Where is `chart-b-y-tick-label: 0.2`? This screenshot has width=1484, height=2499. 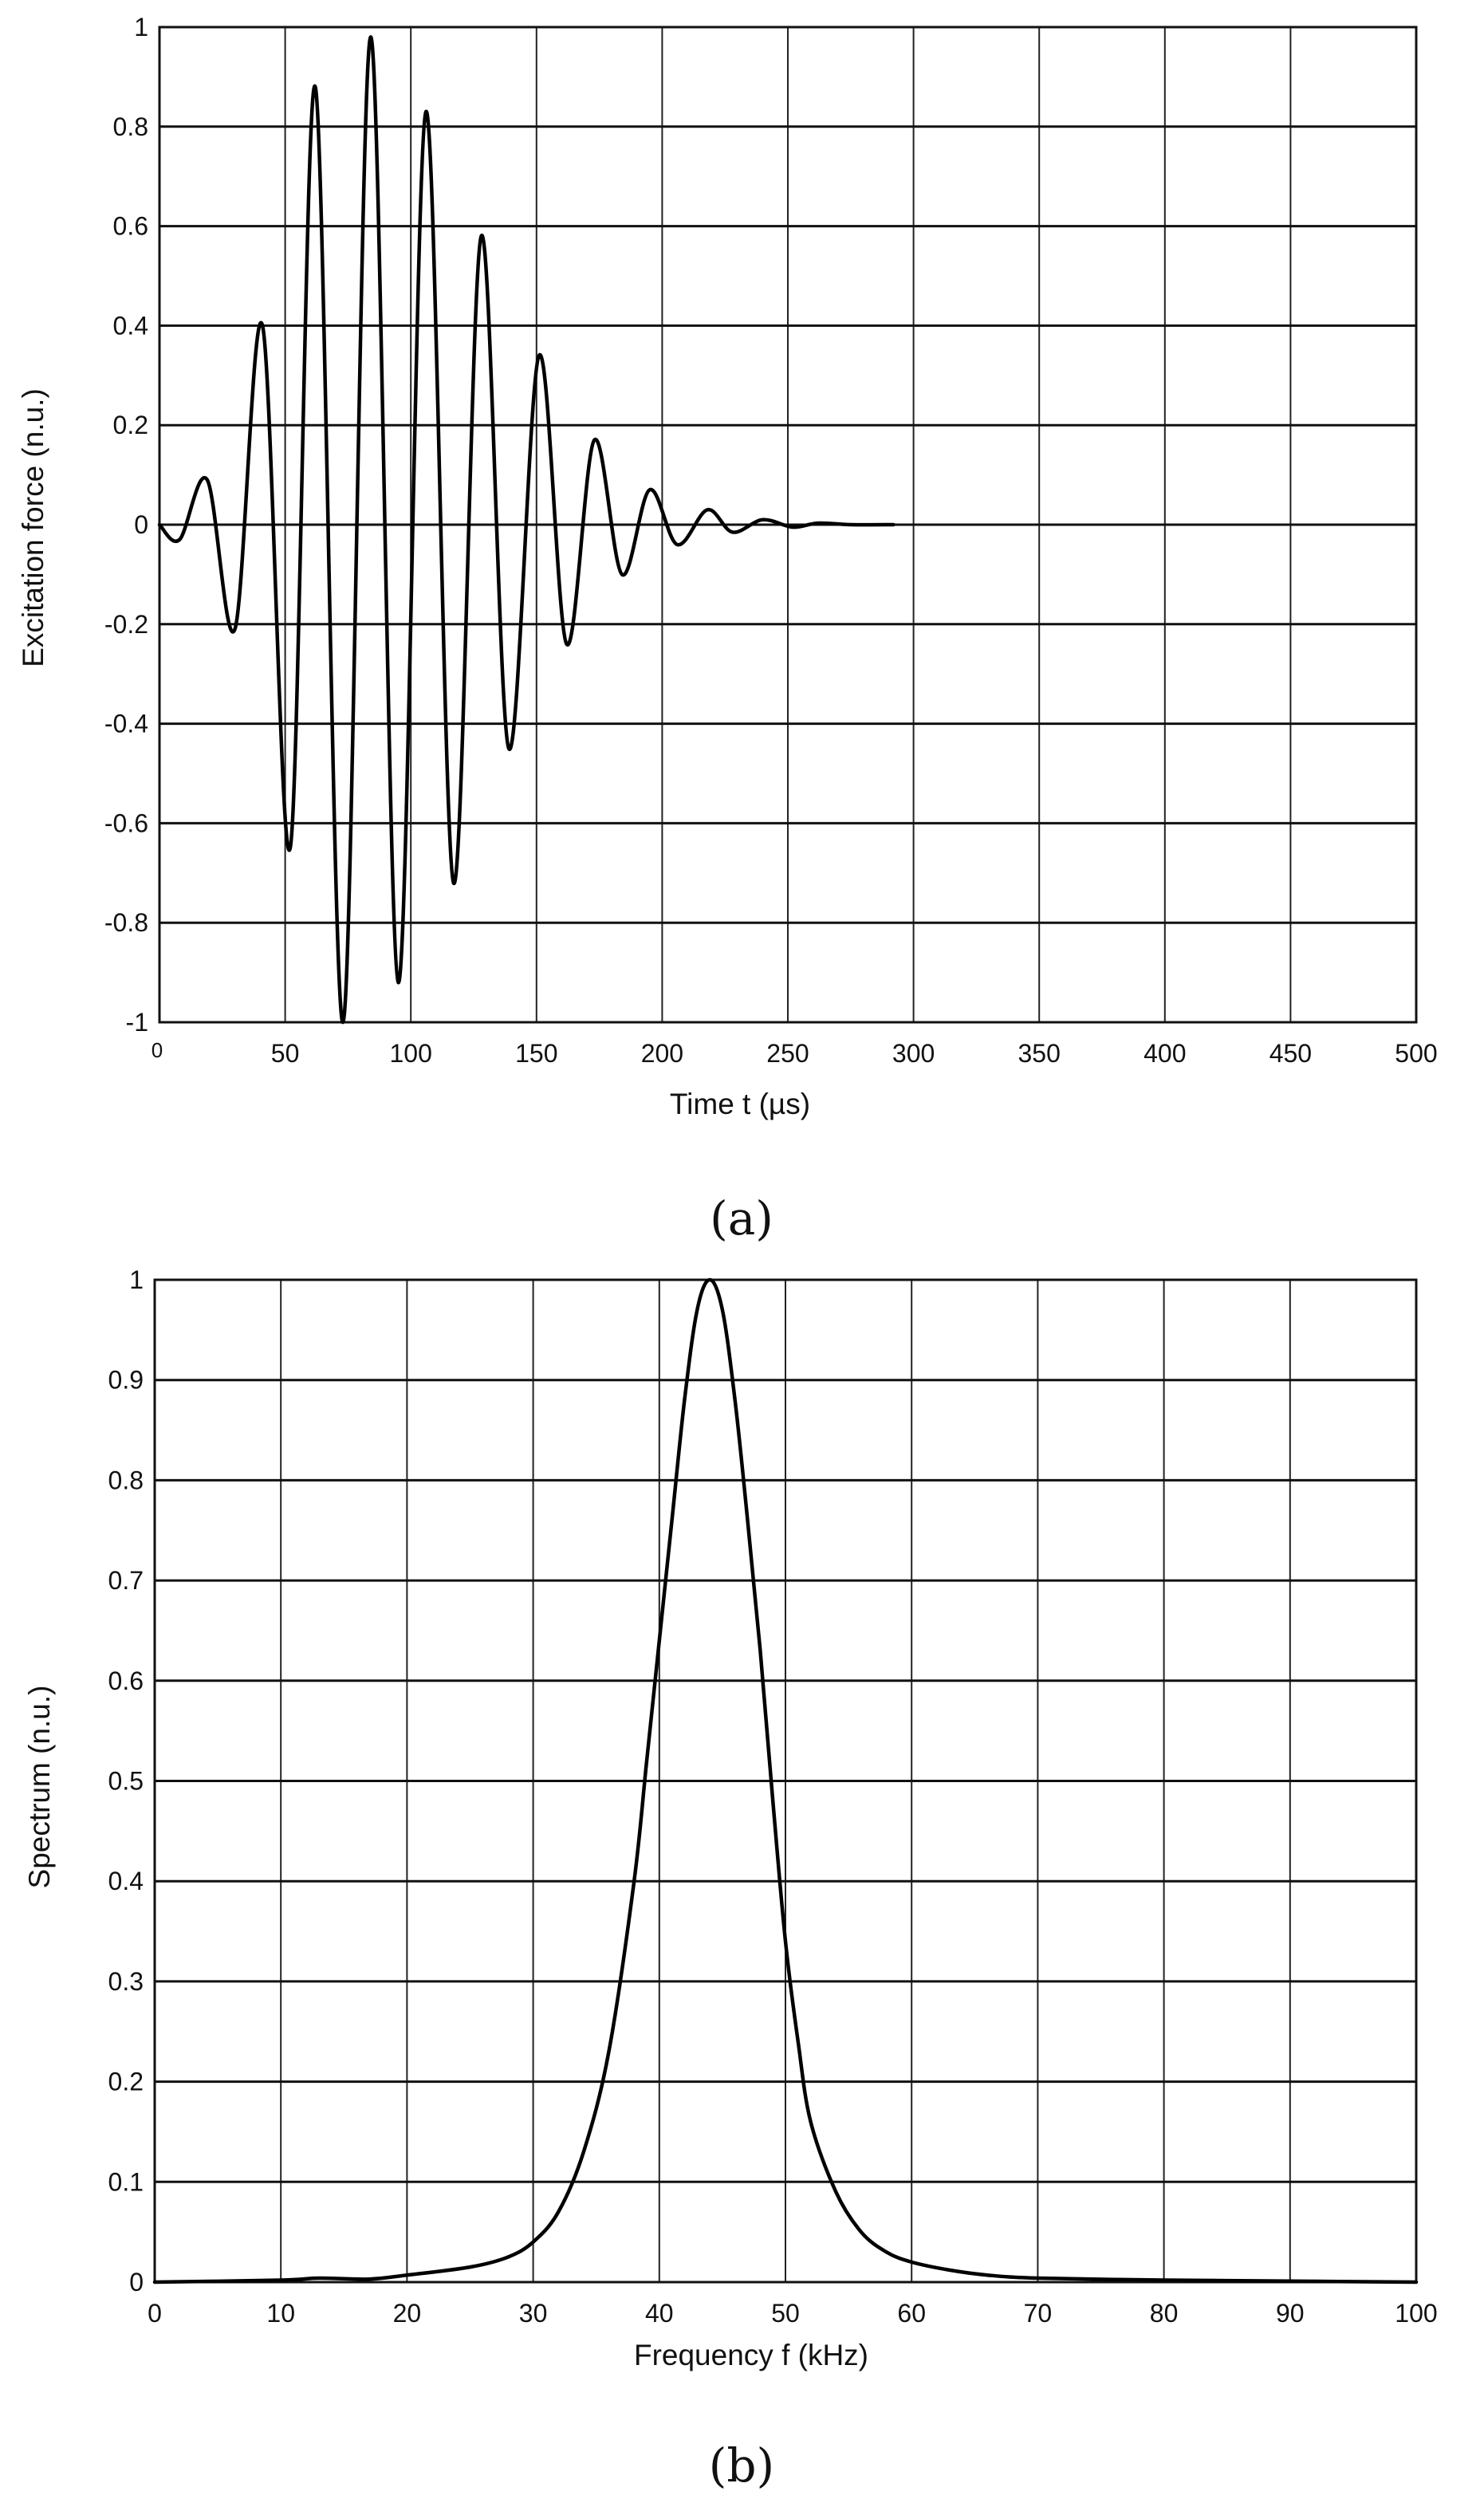 chart-b-y-tick-label: 0.2 is located at coordinates (126, 2082).